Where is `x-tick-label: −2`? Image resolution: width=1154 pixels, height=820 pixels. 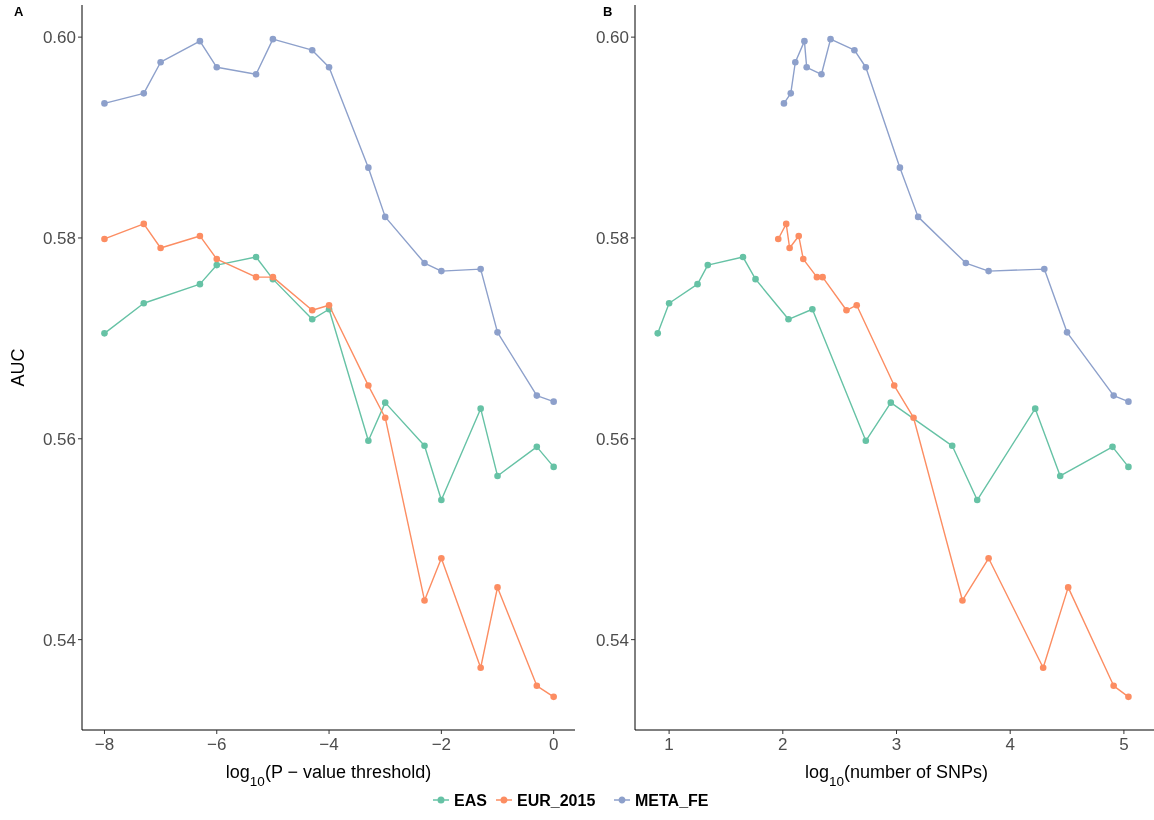
x-tick-label: −2 is located at coordinates (441, 744).